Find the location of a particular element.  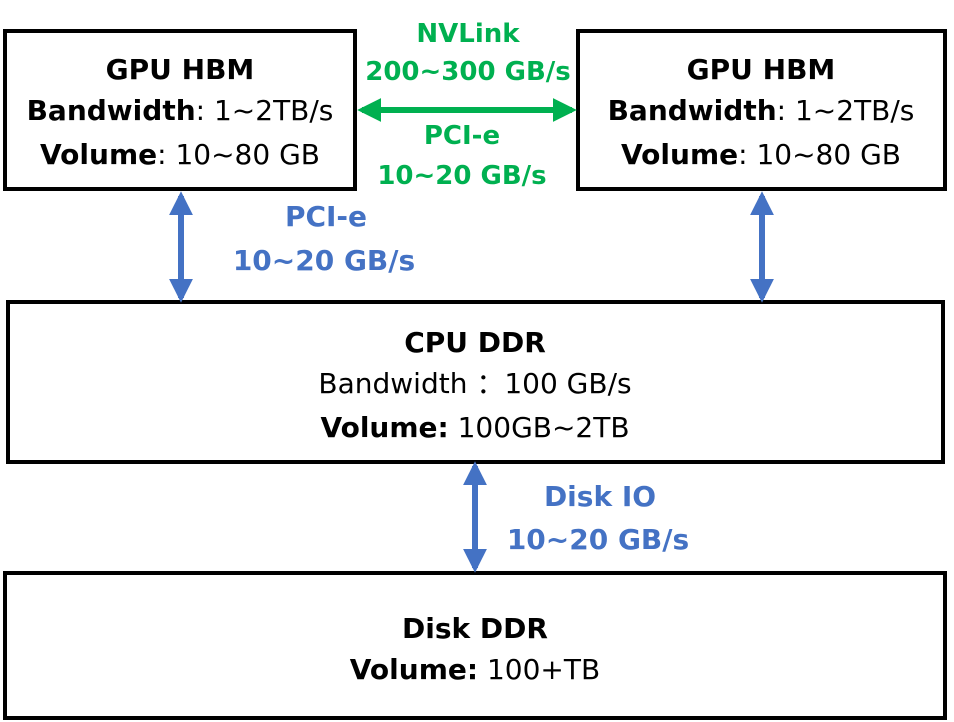

node-line: Bandwidth ：100 GB/s is located at coordinates (474, 383).